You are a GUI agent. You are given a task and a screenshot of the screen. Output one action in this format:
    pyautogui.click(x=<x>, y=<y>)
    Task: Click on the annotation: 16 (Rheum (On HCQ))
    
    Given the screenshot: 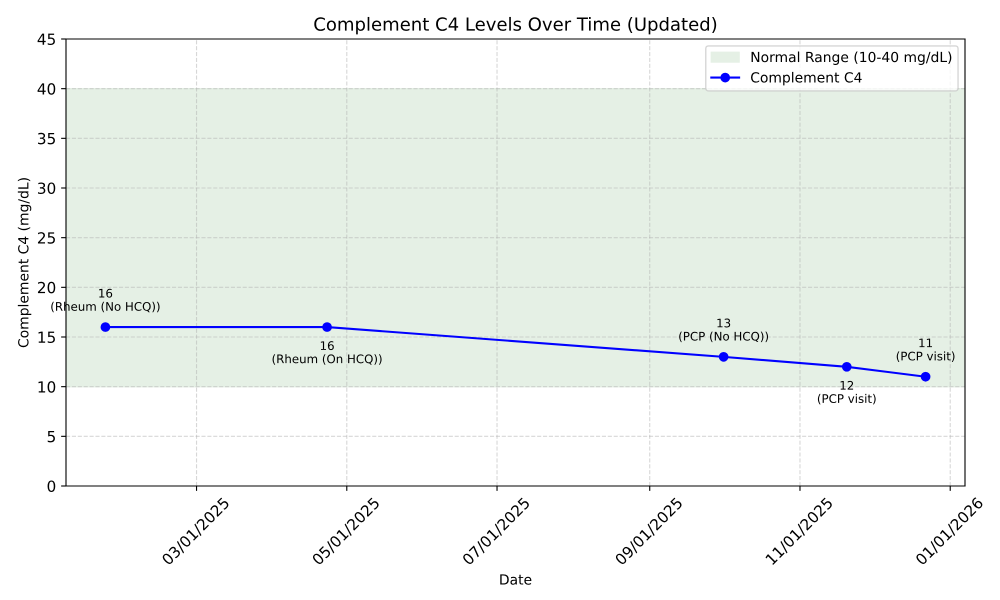 What is the action you would take?
    pyautogui.click(x=327, y=353)
    